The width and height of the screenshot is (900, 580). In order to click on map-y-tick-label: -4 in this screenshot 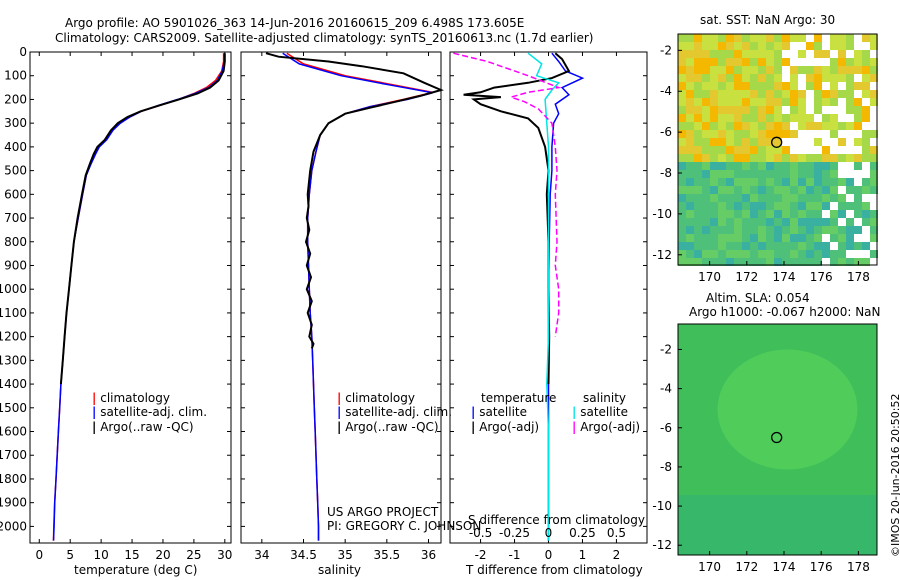, I will do `click(666, 389)`.